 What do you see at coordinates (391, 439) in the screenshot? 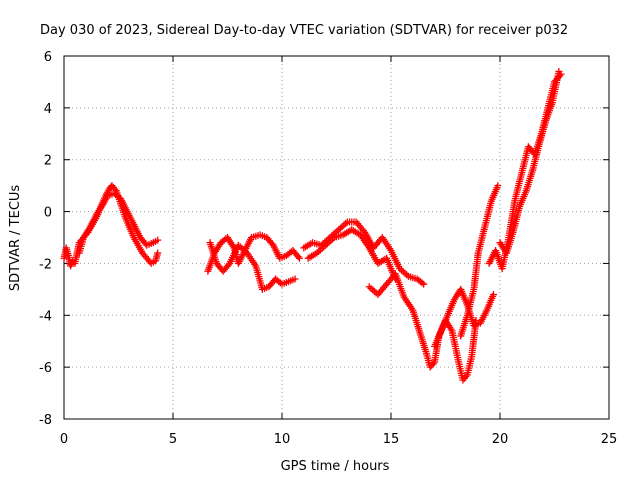
I see `x-tick-label: 15` at bounding box center [391, 439].